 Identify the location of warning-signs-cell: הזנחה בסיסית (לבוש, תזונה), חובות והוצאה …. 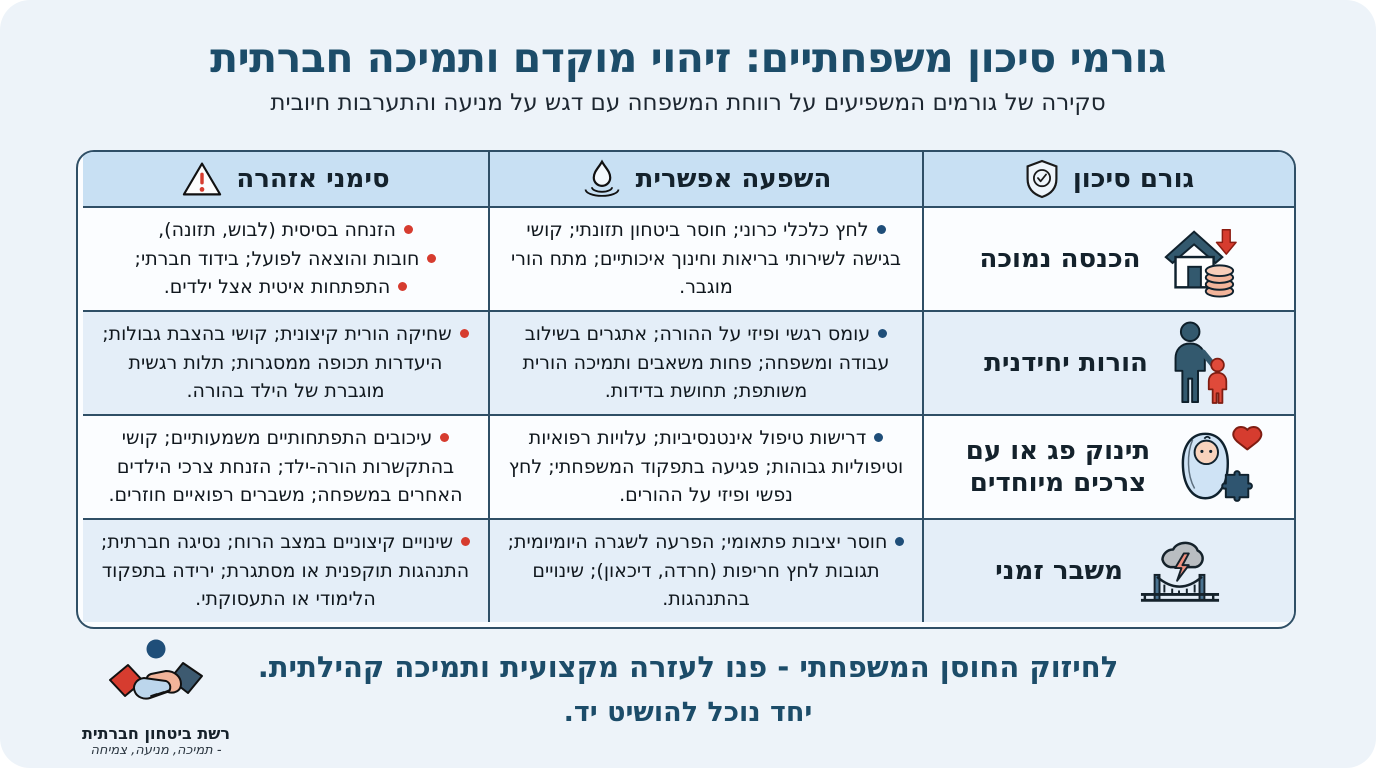
(285, 258).